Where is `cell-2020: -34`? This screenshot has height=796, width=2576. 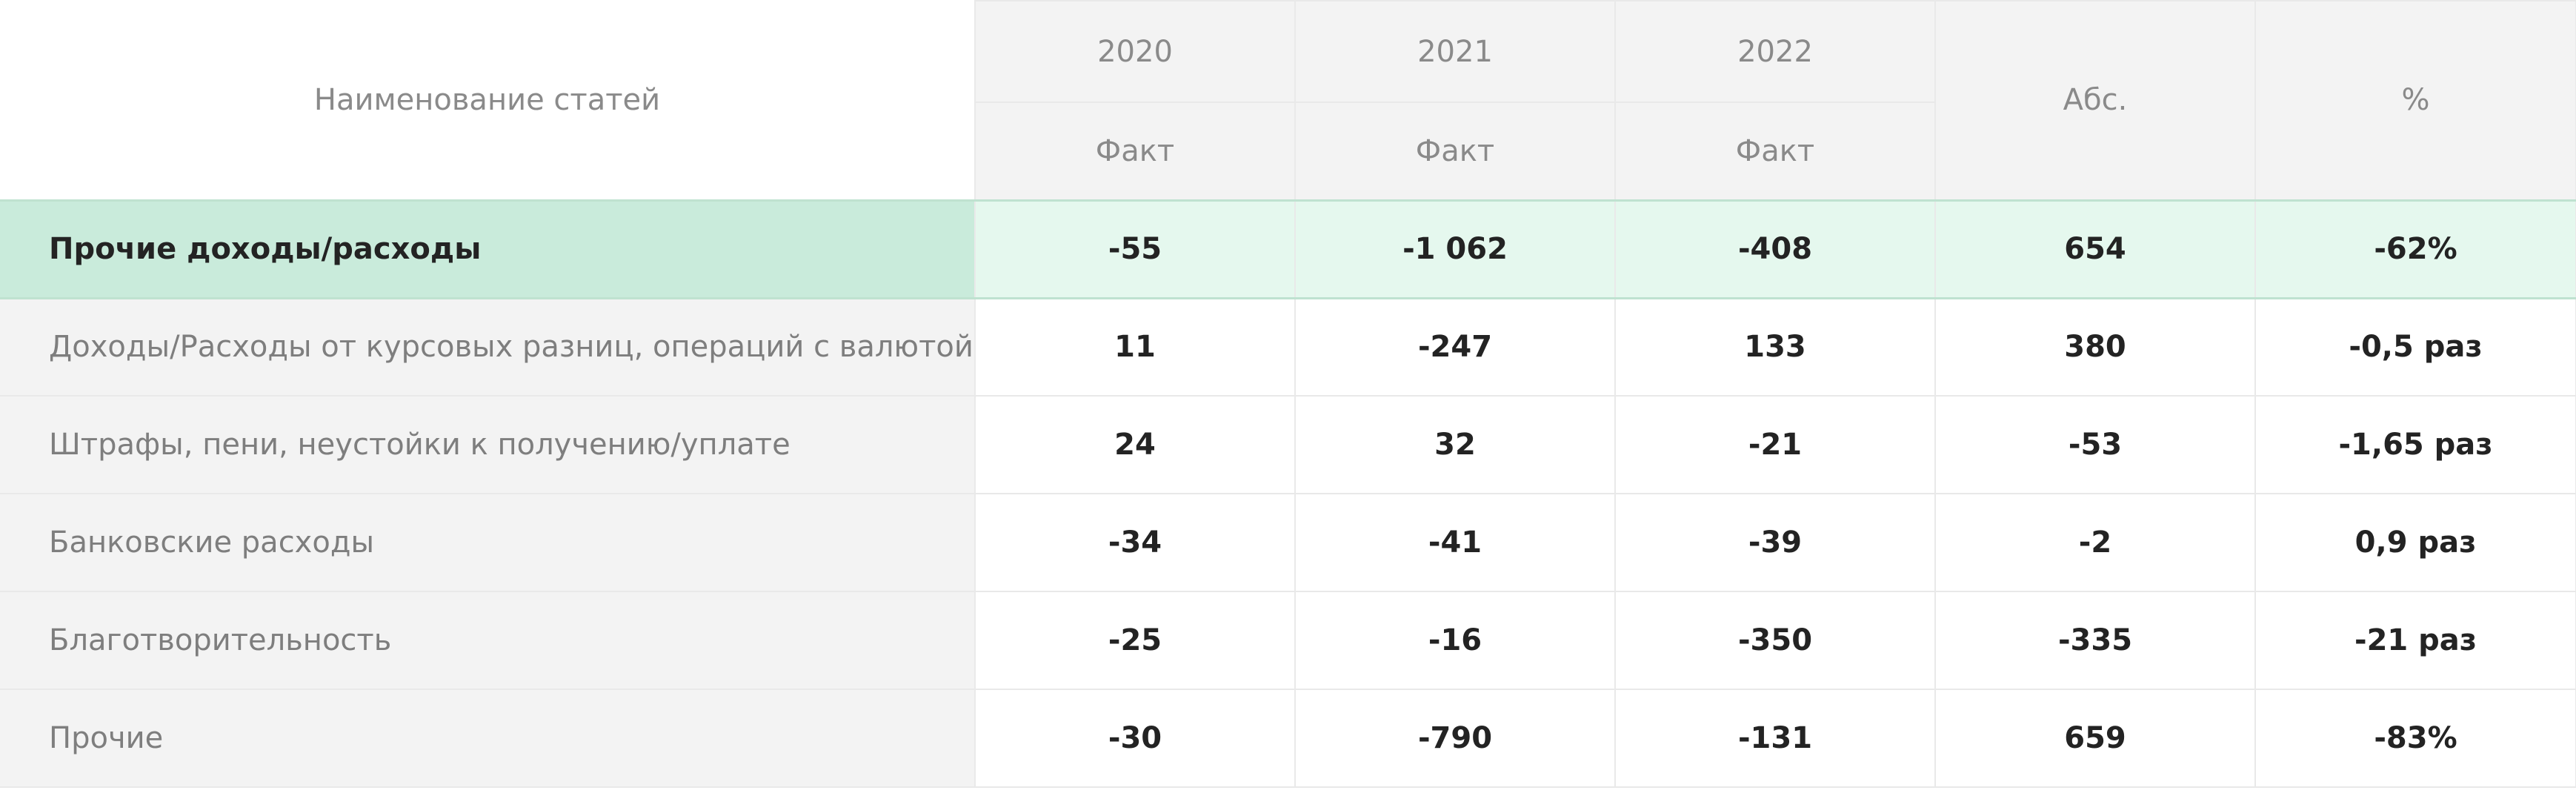
cell-2020: -34 is located at coordinates (1135, 542).